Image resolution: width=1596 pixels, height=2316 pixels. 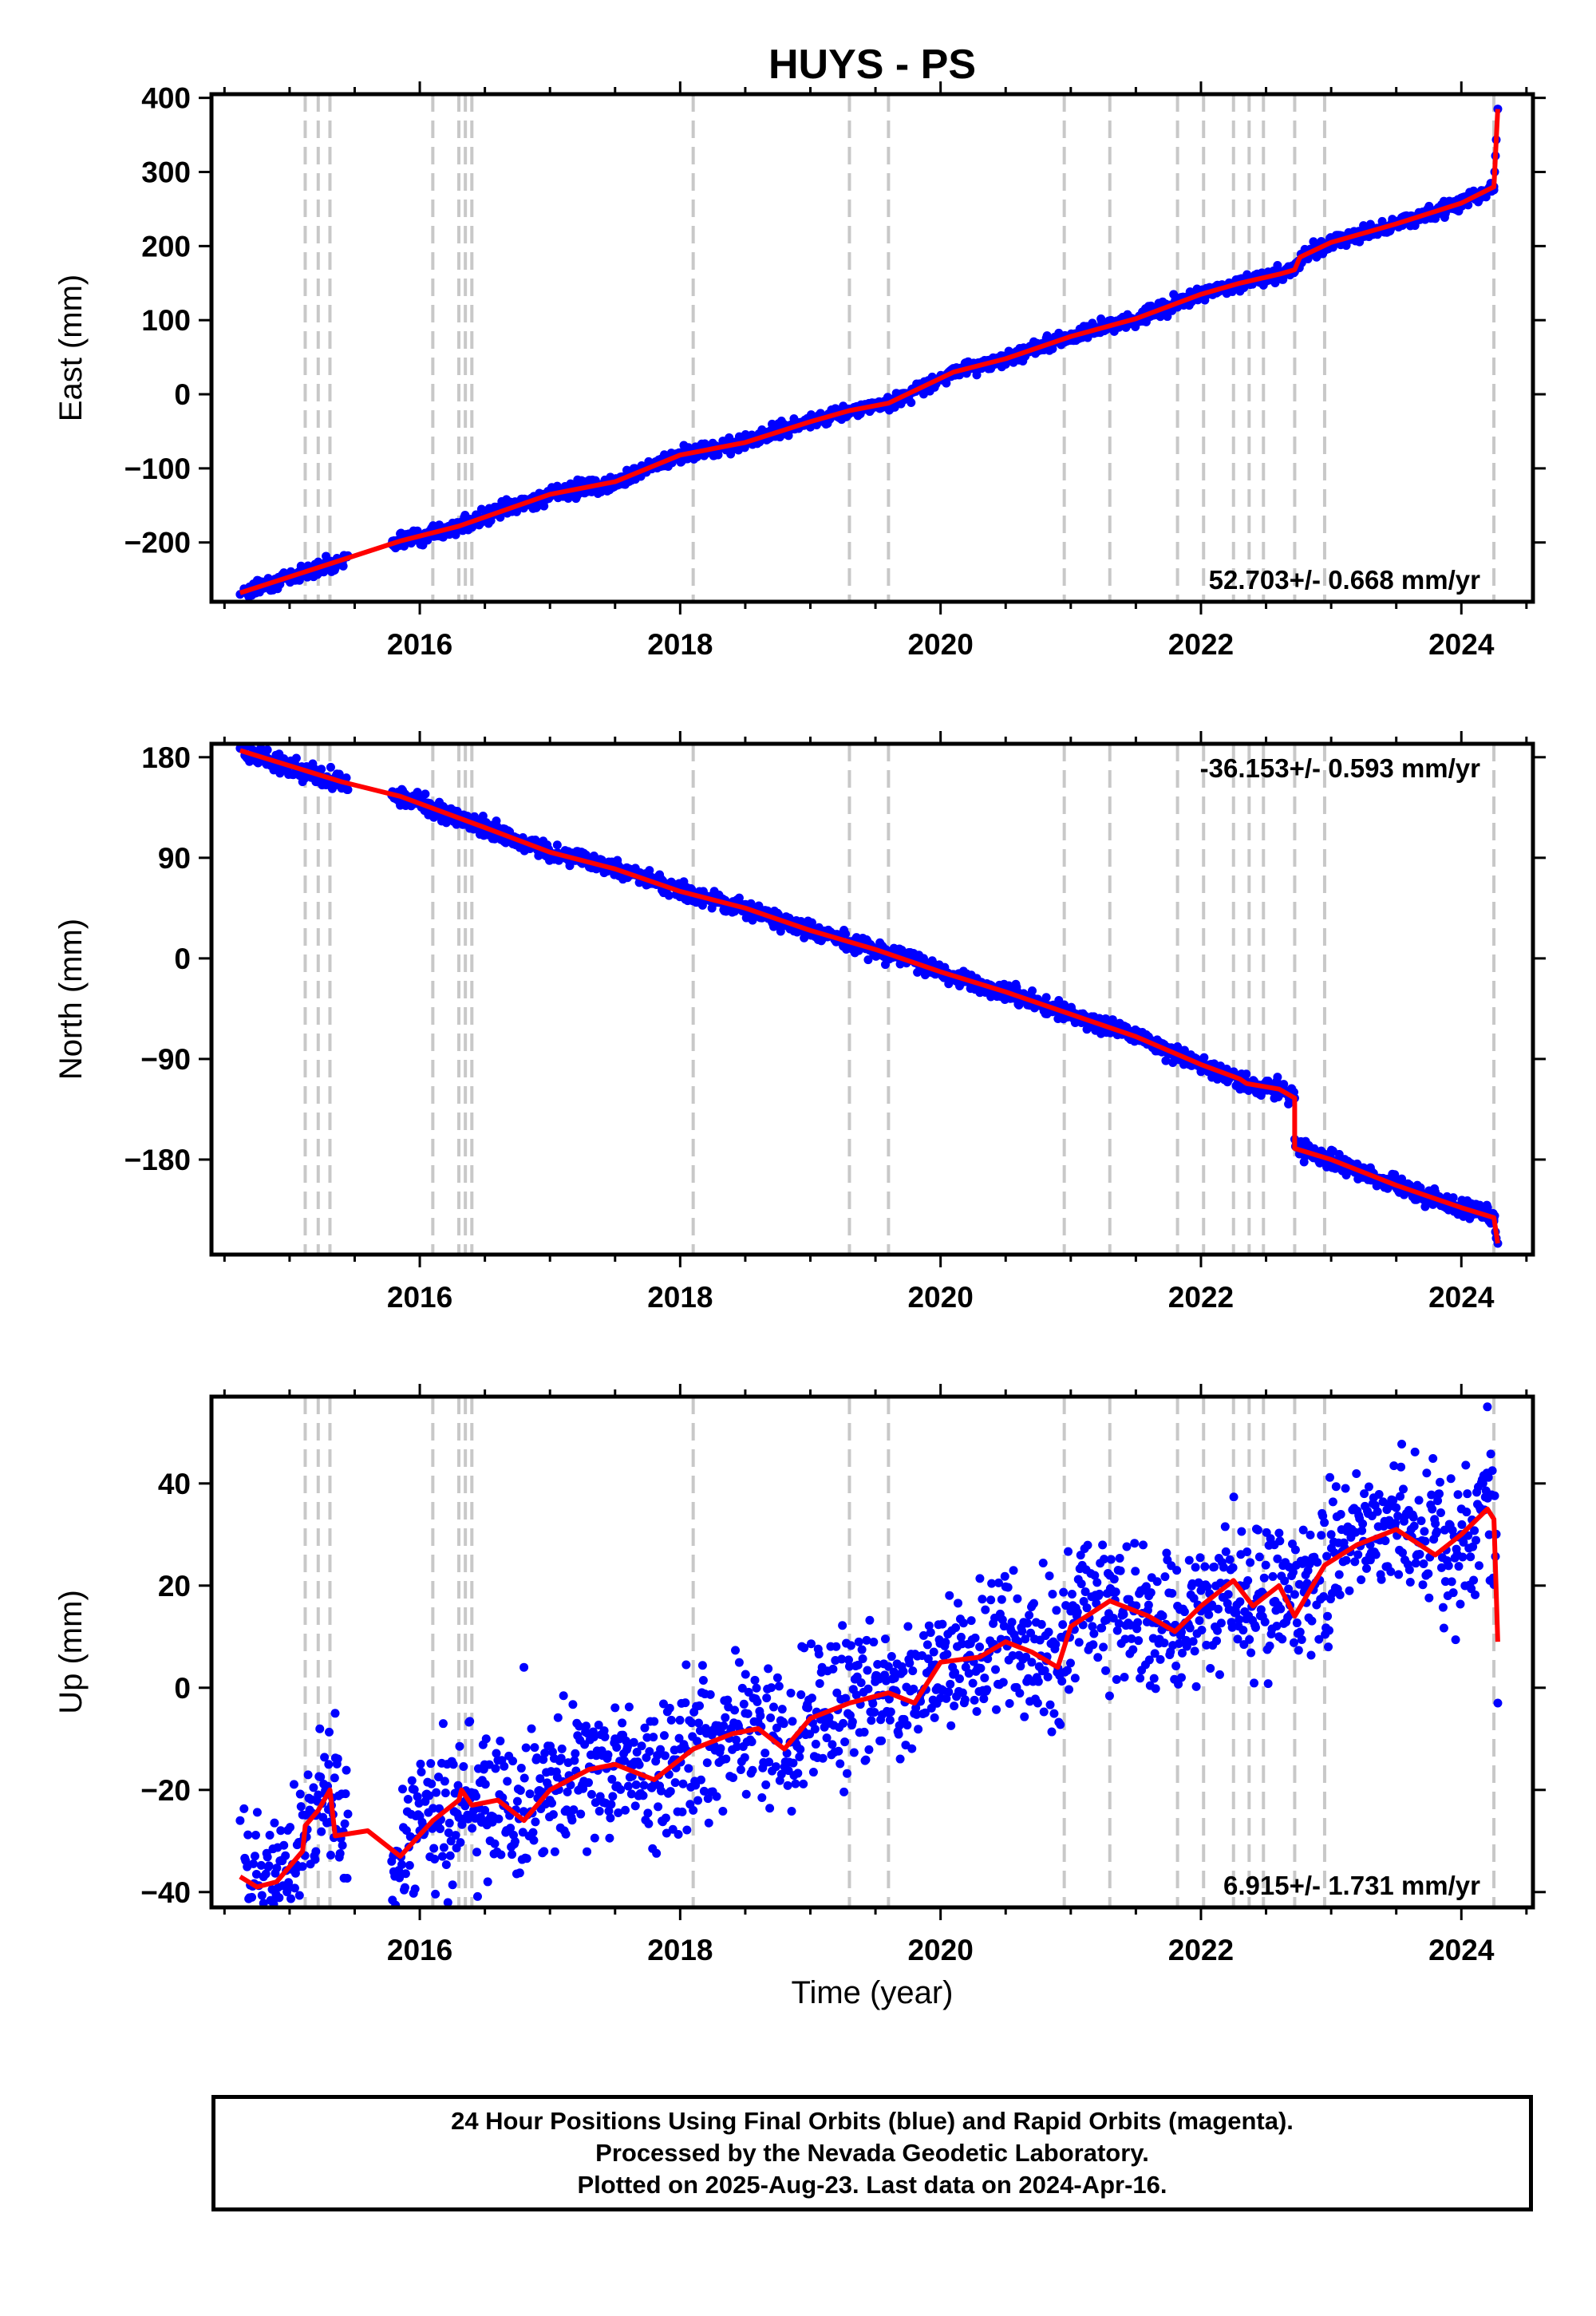 I want to click on y-tick-label: 100, so click(x=166, y=320).